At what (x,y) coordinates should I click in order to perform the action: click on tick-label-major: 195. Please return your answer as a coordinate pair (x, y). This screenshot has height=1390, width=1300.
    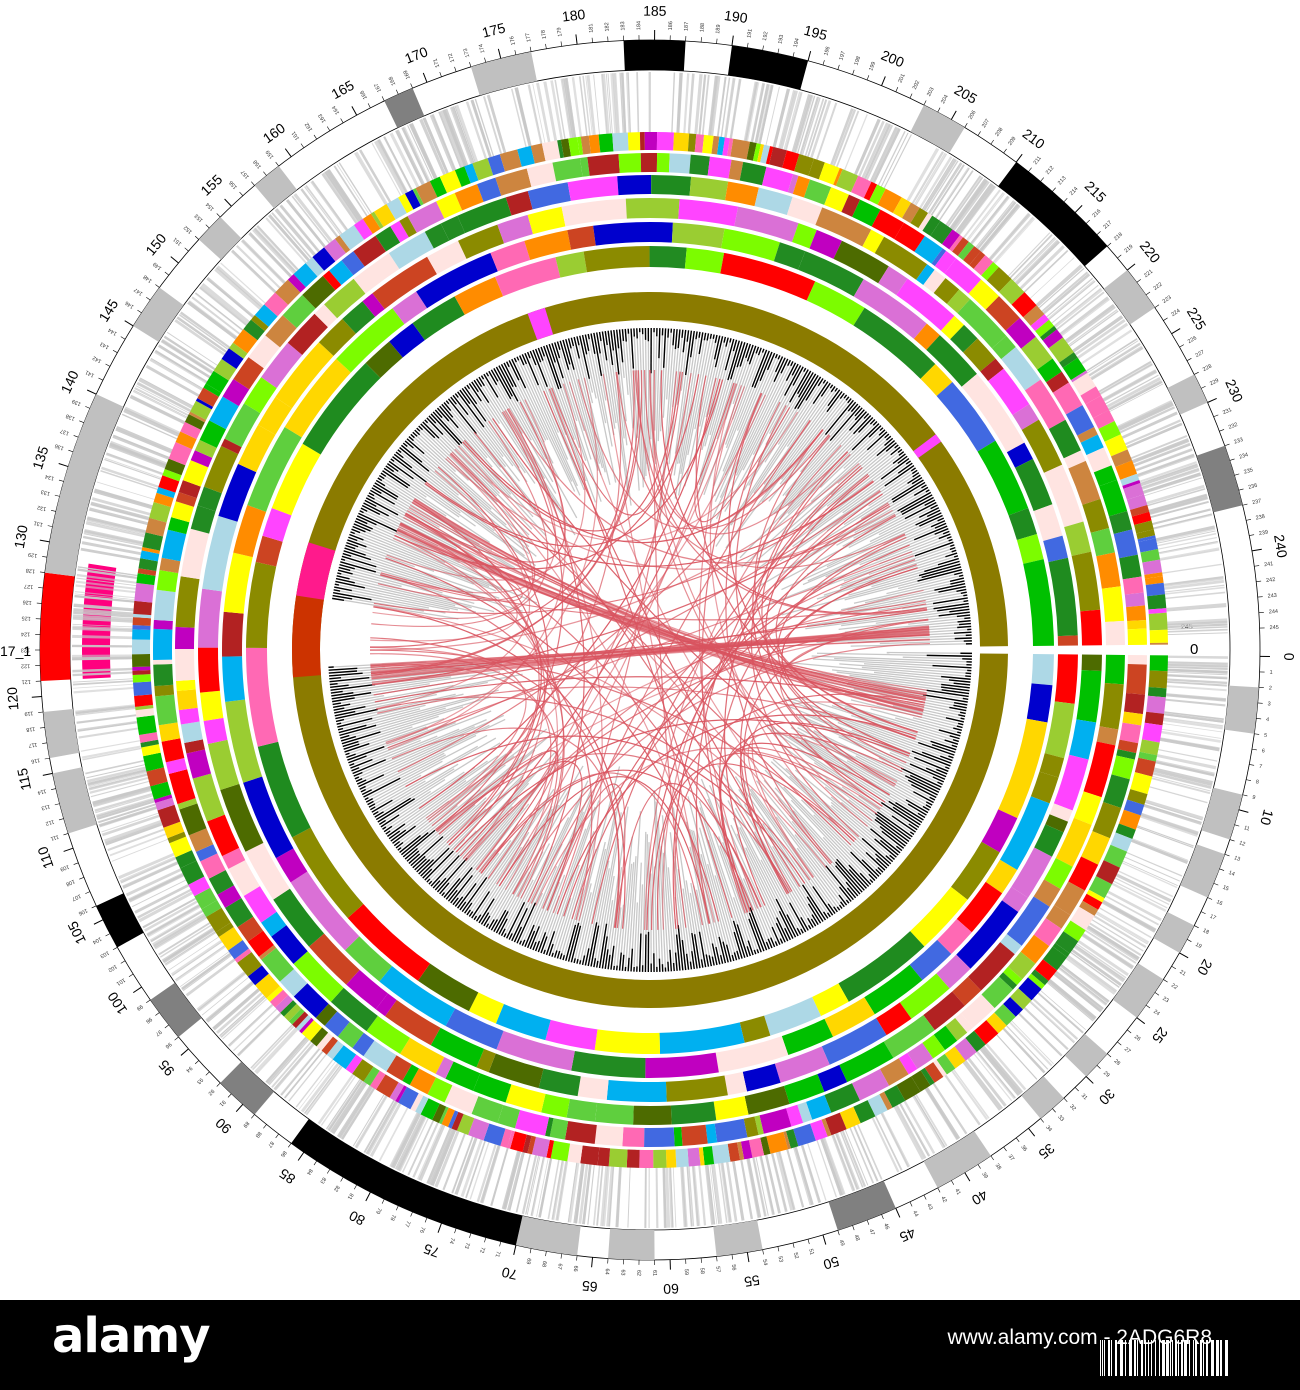
    Looking at the image, I should click on (815, 33).